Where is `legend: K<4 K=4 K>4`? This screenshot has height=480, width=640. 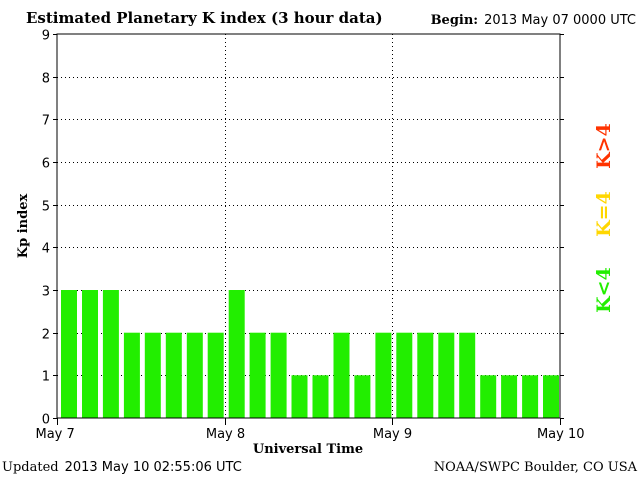
legend: K<4 K=4 K>4 is located at coordinates (604, 218).